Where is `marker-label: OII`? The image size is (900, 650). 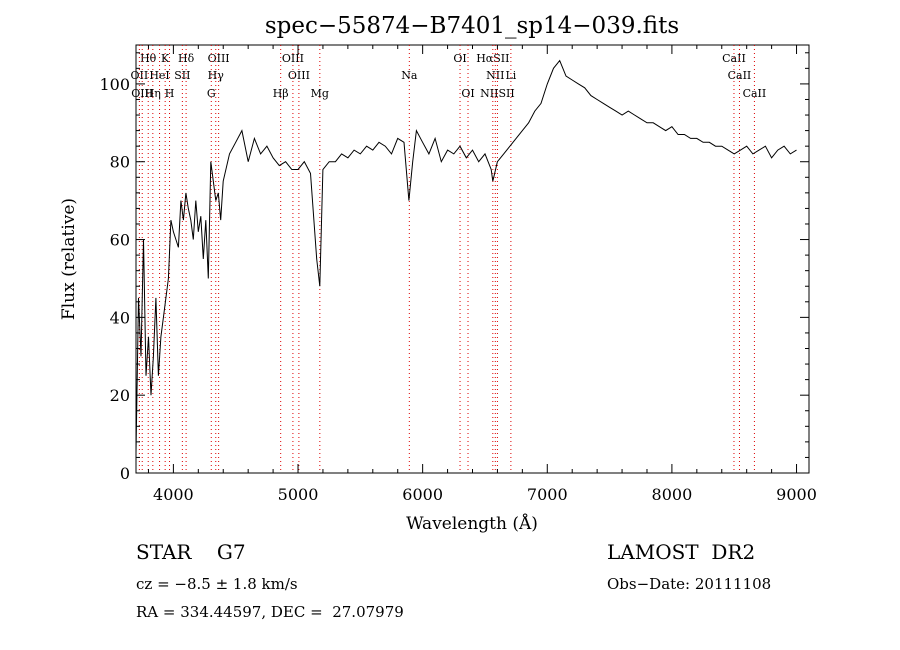 marker-label: OII is located at coordinates (140, 75).